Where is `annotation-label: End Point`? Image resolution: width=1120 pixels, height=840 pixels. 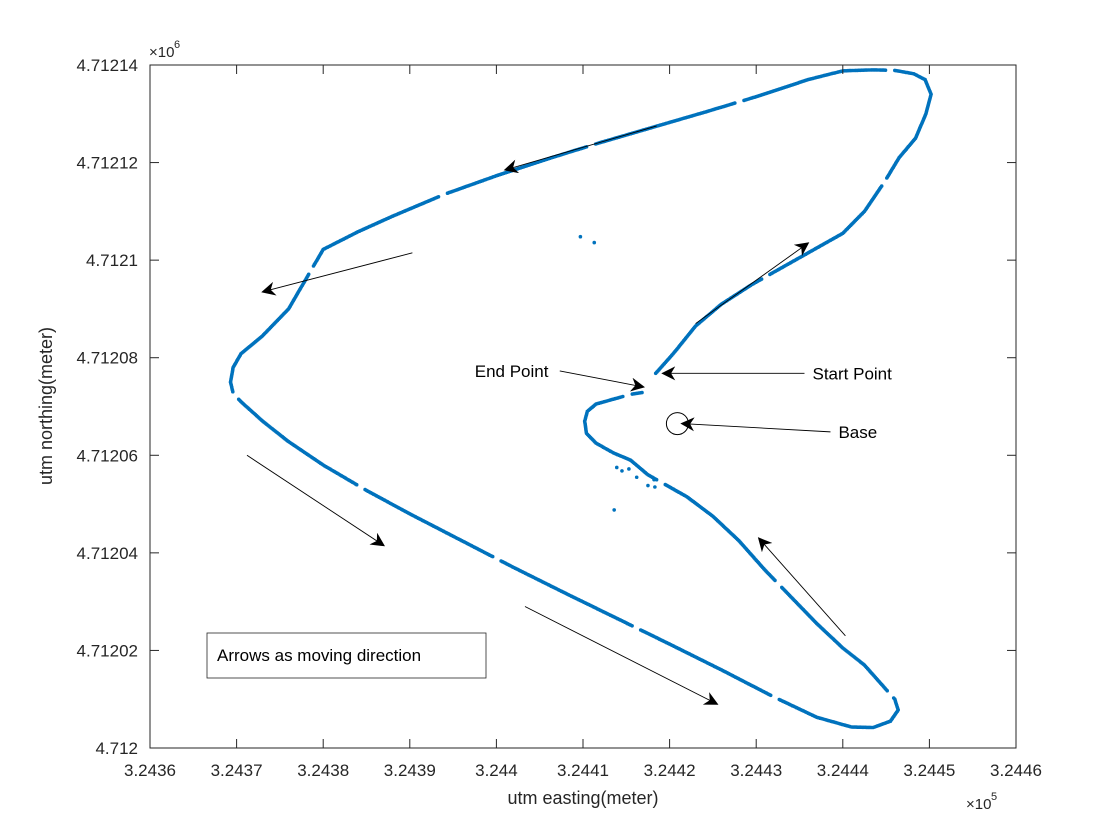
annotation-label: End Point is located at coordinates (512, 371).